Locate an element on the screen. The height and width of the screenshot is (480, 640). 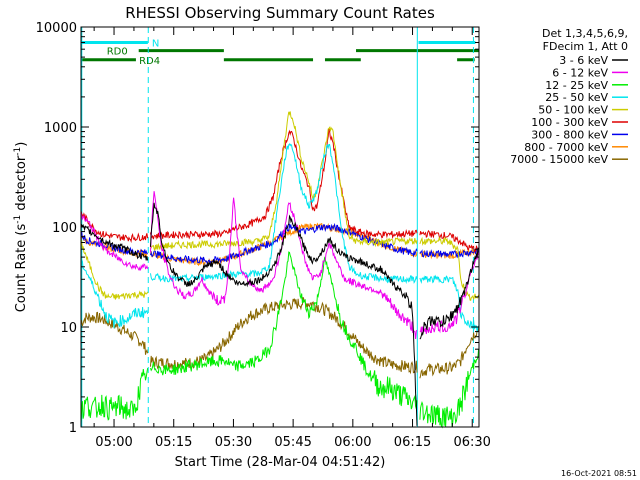
y-tick-label-2: 100 is located at coordinates (64, 228).